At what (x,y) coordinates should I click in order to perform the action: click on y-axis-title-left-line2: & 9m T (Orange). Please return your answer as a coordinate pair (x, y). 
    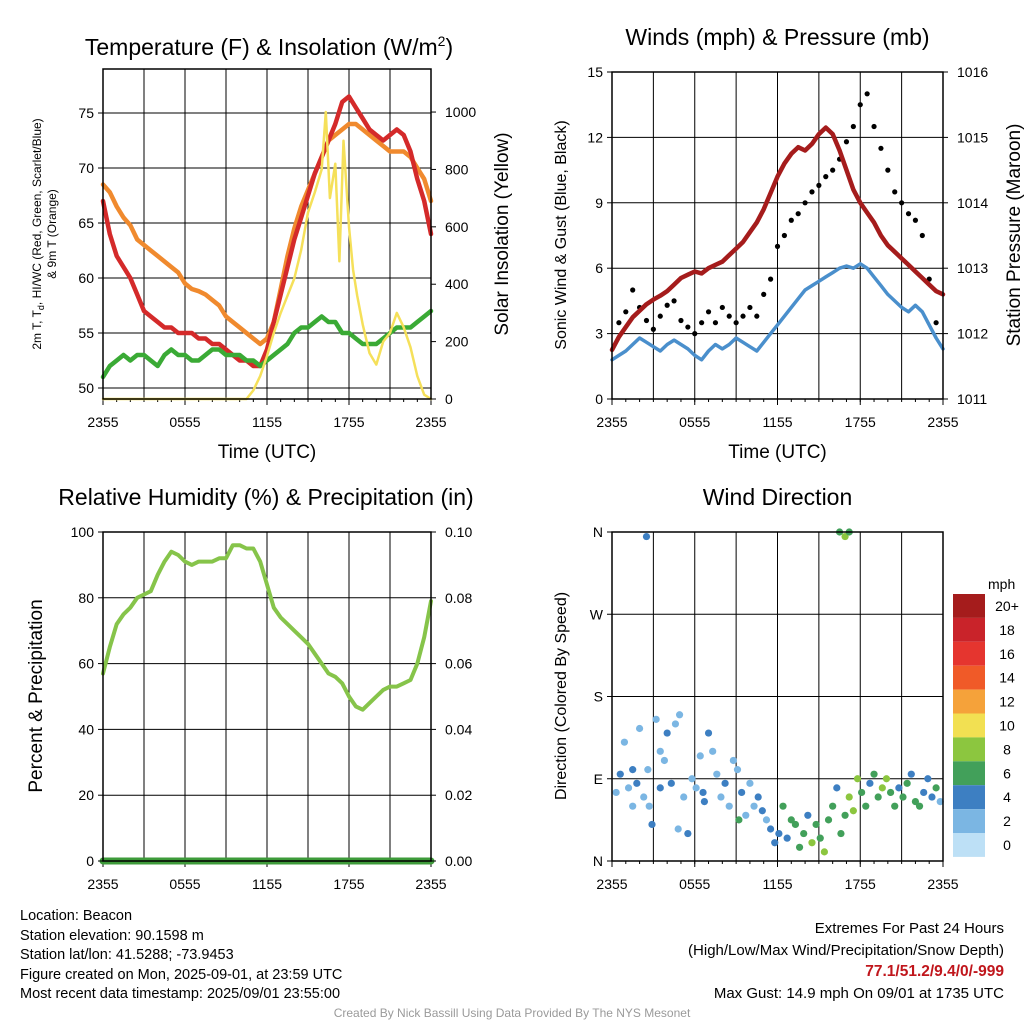
    Looking at the image, I should click on (52, 234).